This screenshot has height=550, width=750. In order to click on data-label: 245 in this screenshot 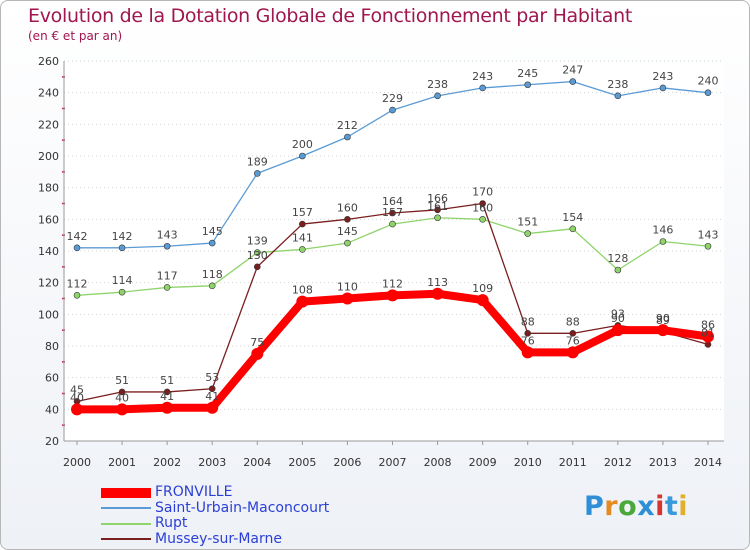, I will do `click(527, 73)`.